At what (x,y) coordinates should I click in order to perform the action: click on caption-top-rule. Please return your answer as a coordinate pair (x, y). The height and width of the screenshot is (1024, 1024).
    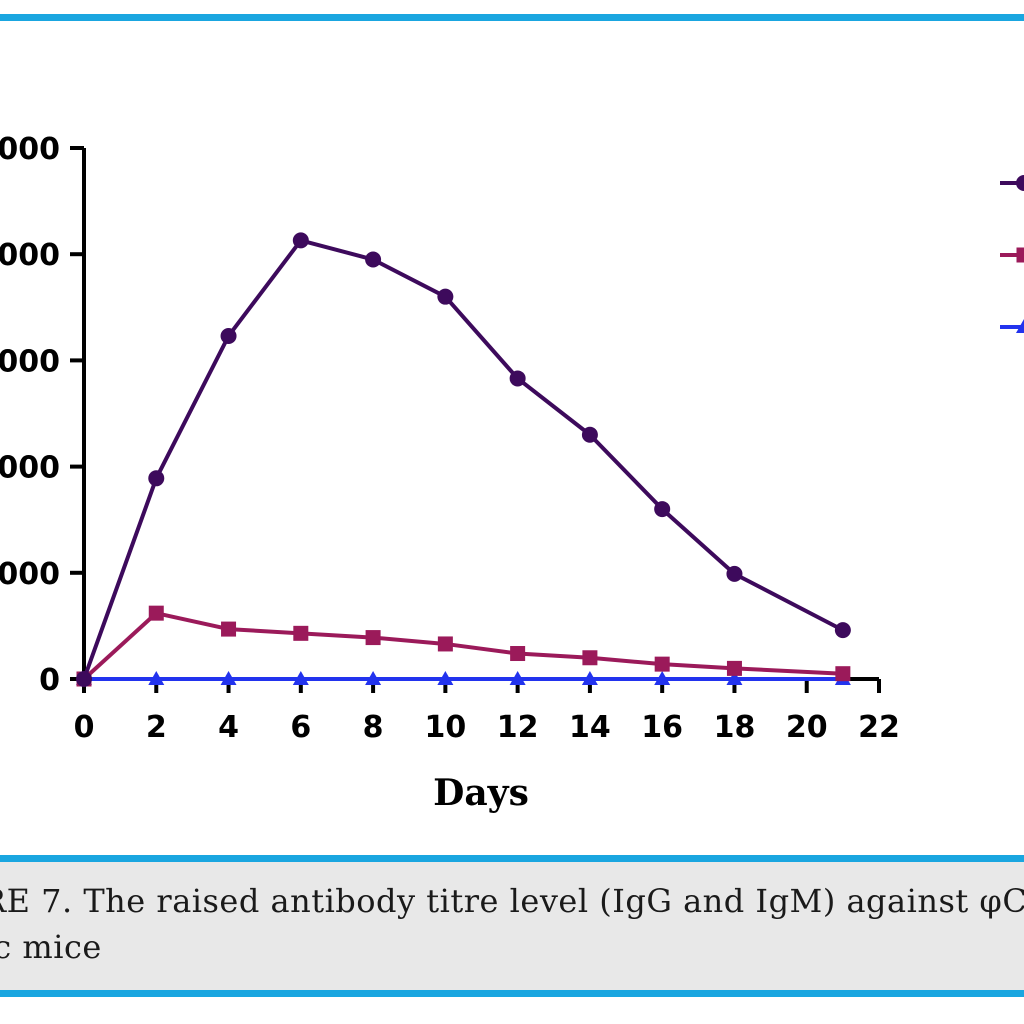
    Looking at the image, I should click on (512, 858).